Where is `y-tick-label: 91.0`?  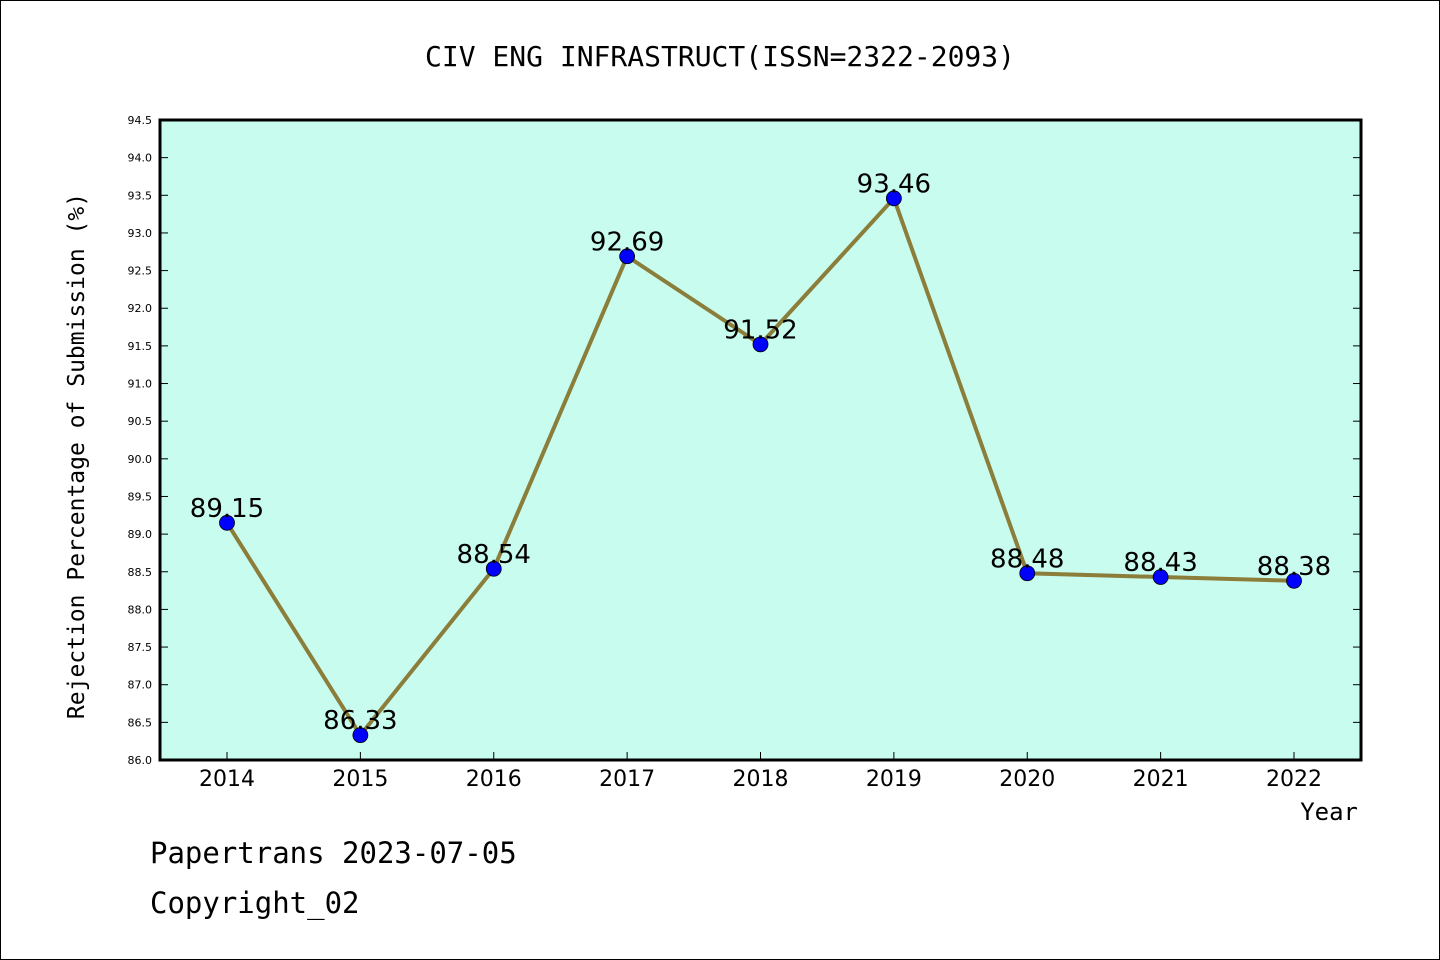 y-tick-label: 91.0 is located at coordinates (140, 384).